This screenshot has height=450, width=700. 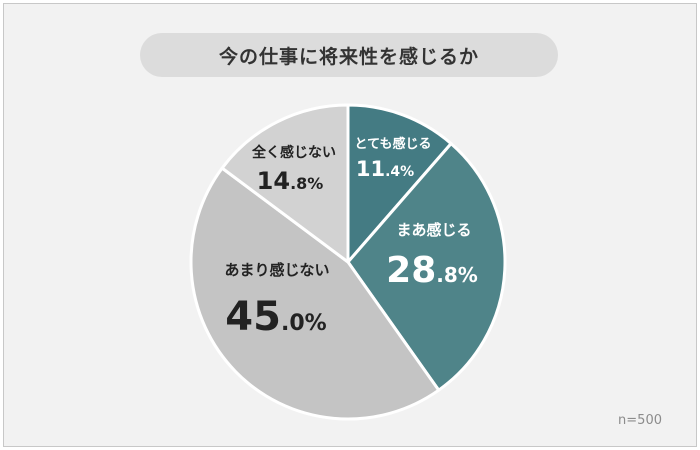 I want to click on slice-label-3: 全く感じない, so click(x=293, y=152).